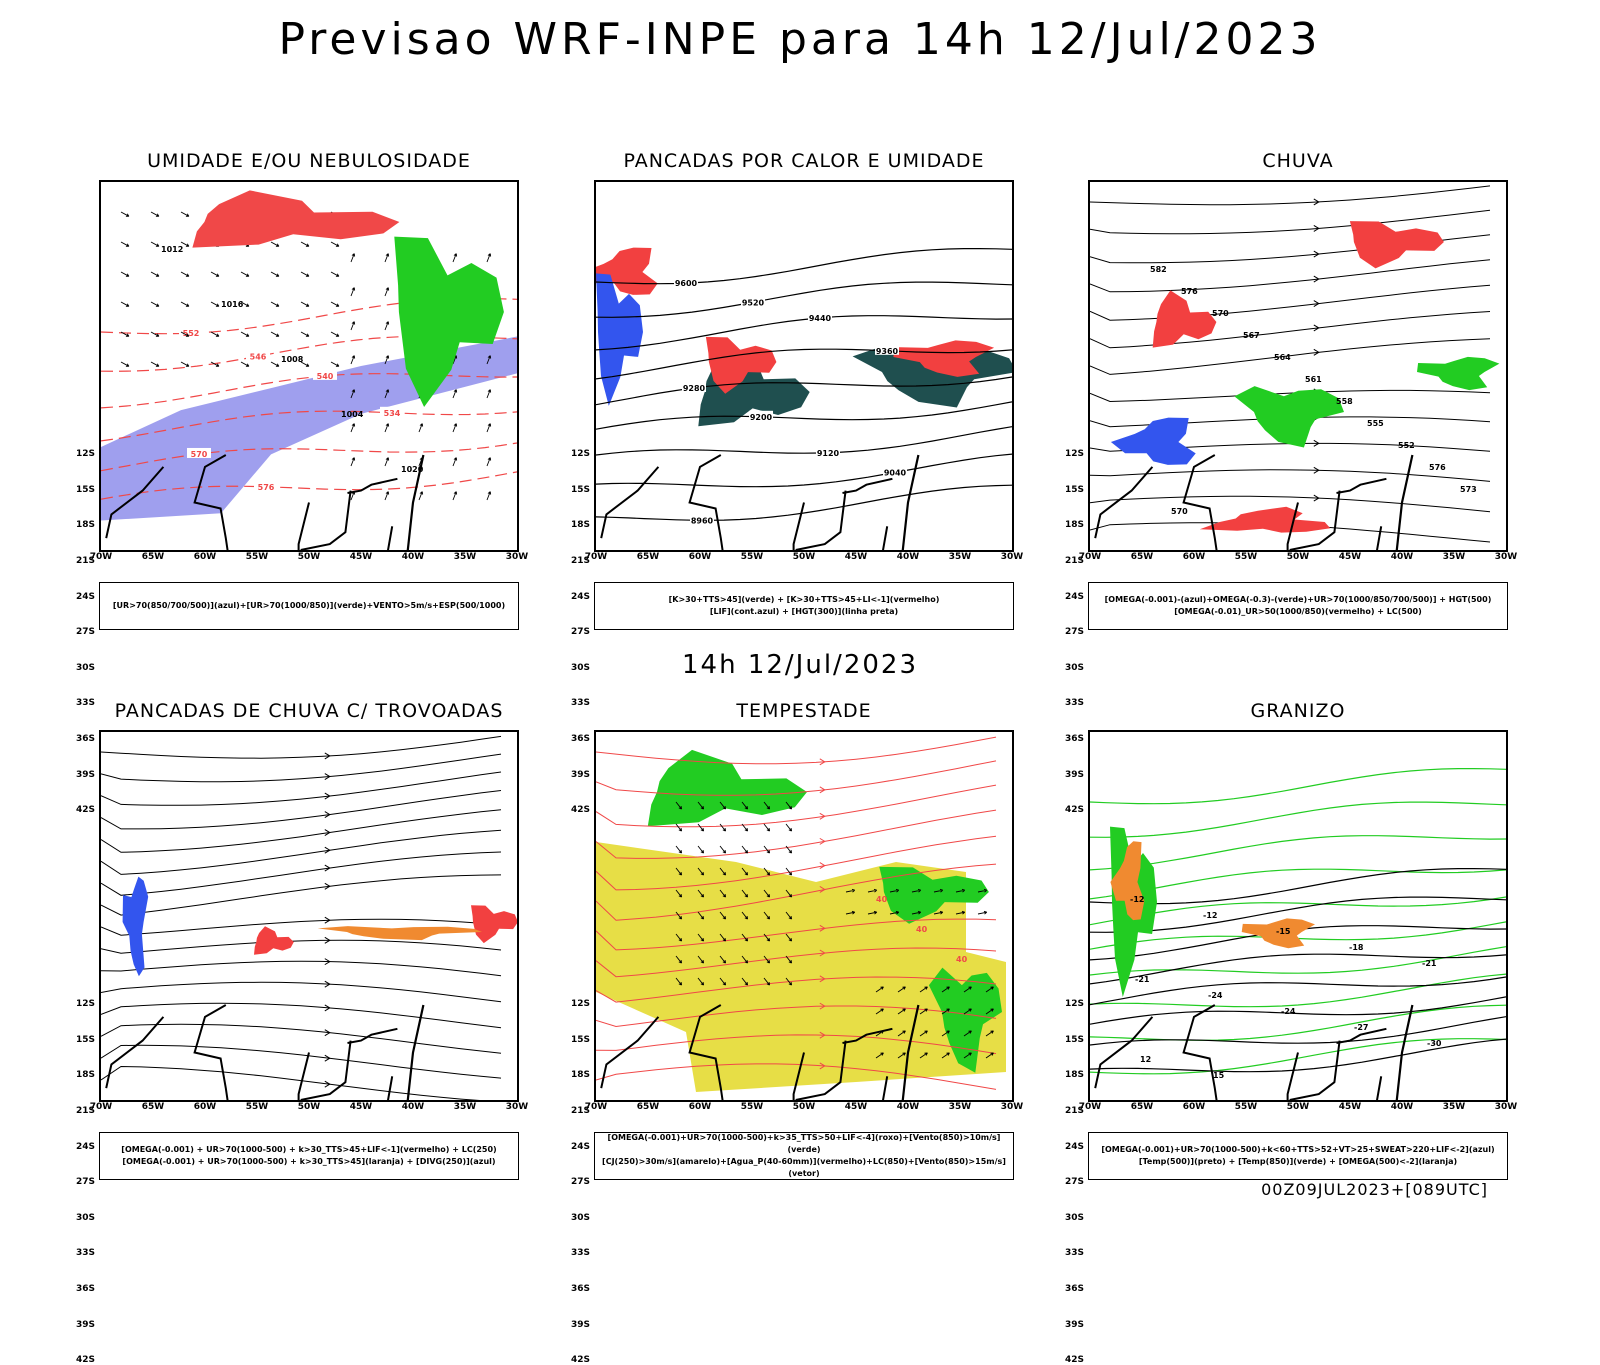  I want to click on contour-label: 9120, so click(828, 453).